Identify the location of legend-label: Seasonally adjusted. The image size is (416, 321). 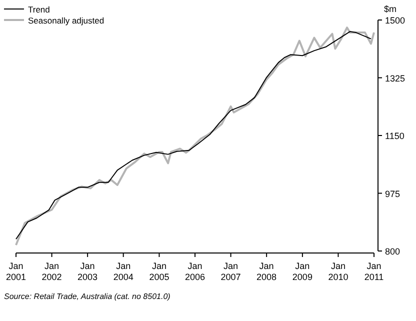
(66, 21).